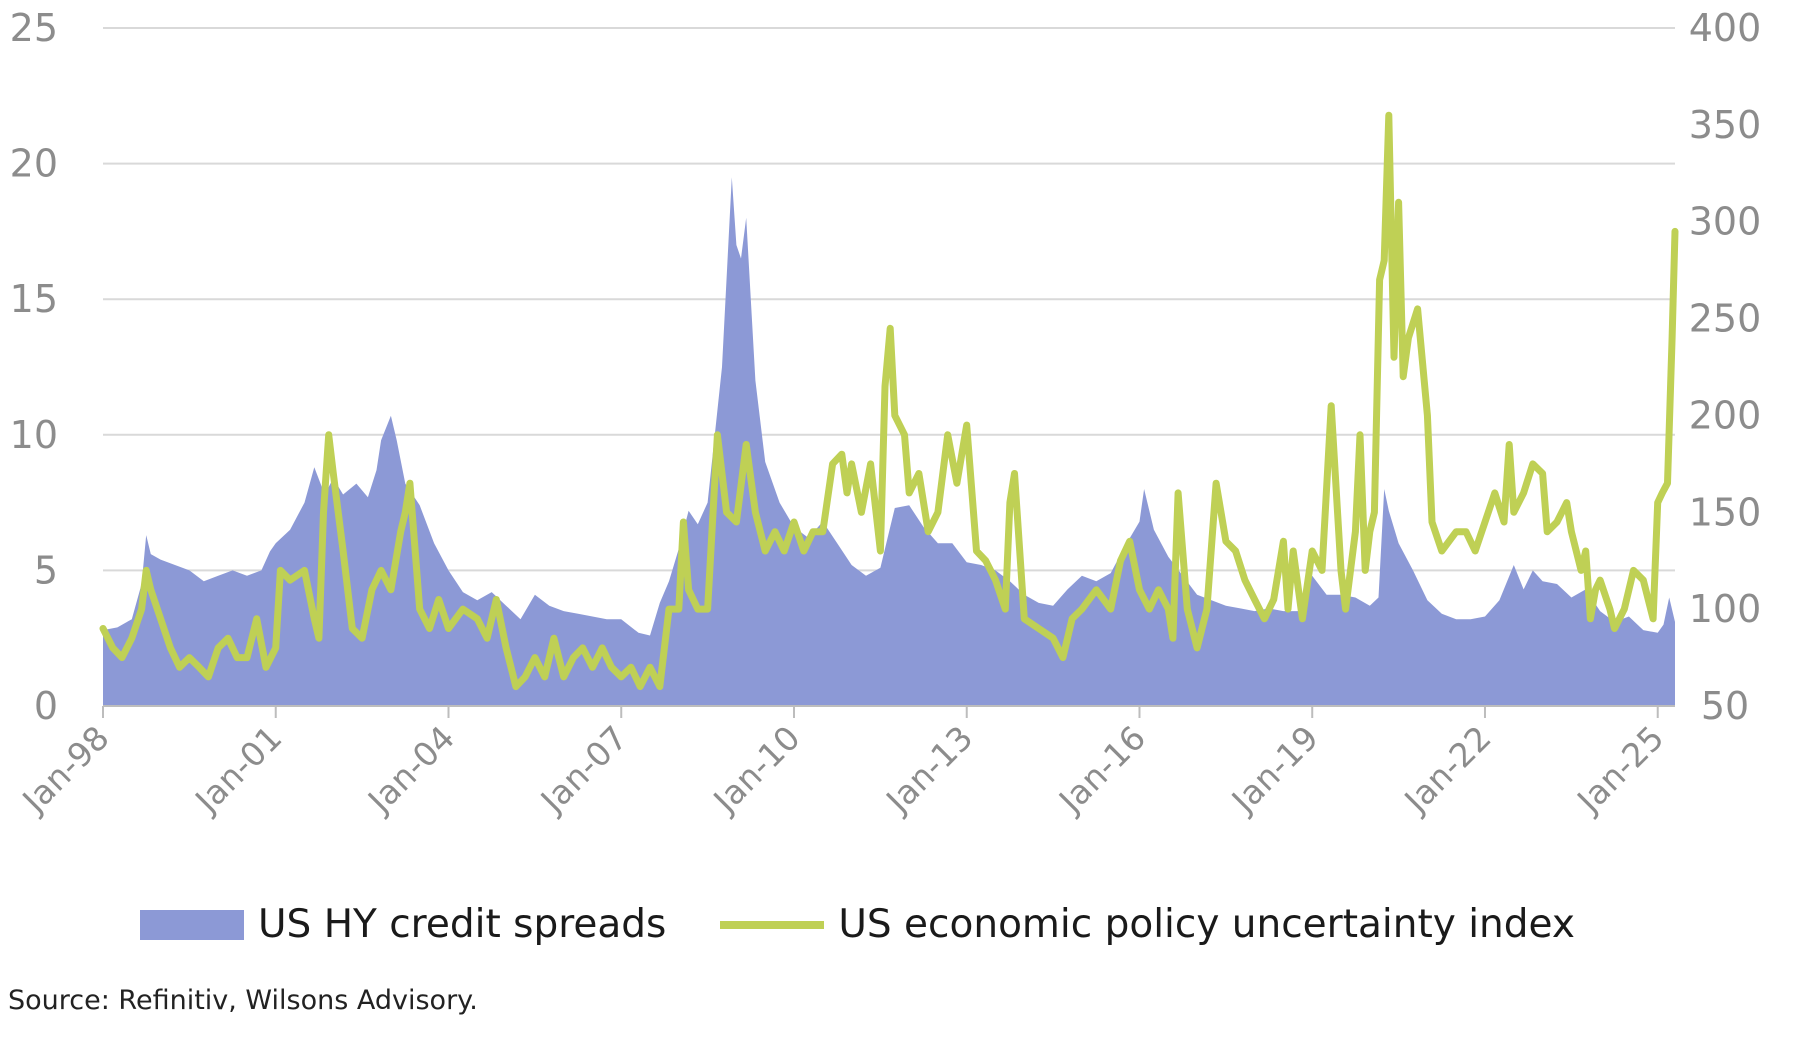 The width and height of the screenshot is (1800, 1063). What do you see at coordinates (34, 367) in the screenshot?
I see `y-left-ticks: 0 5 10 15 20 25` at bounding box center [34, 367].